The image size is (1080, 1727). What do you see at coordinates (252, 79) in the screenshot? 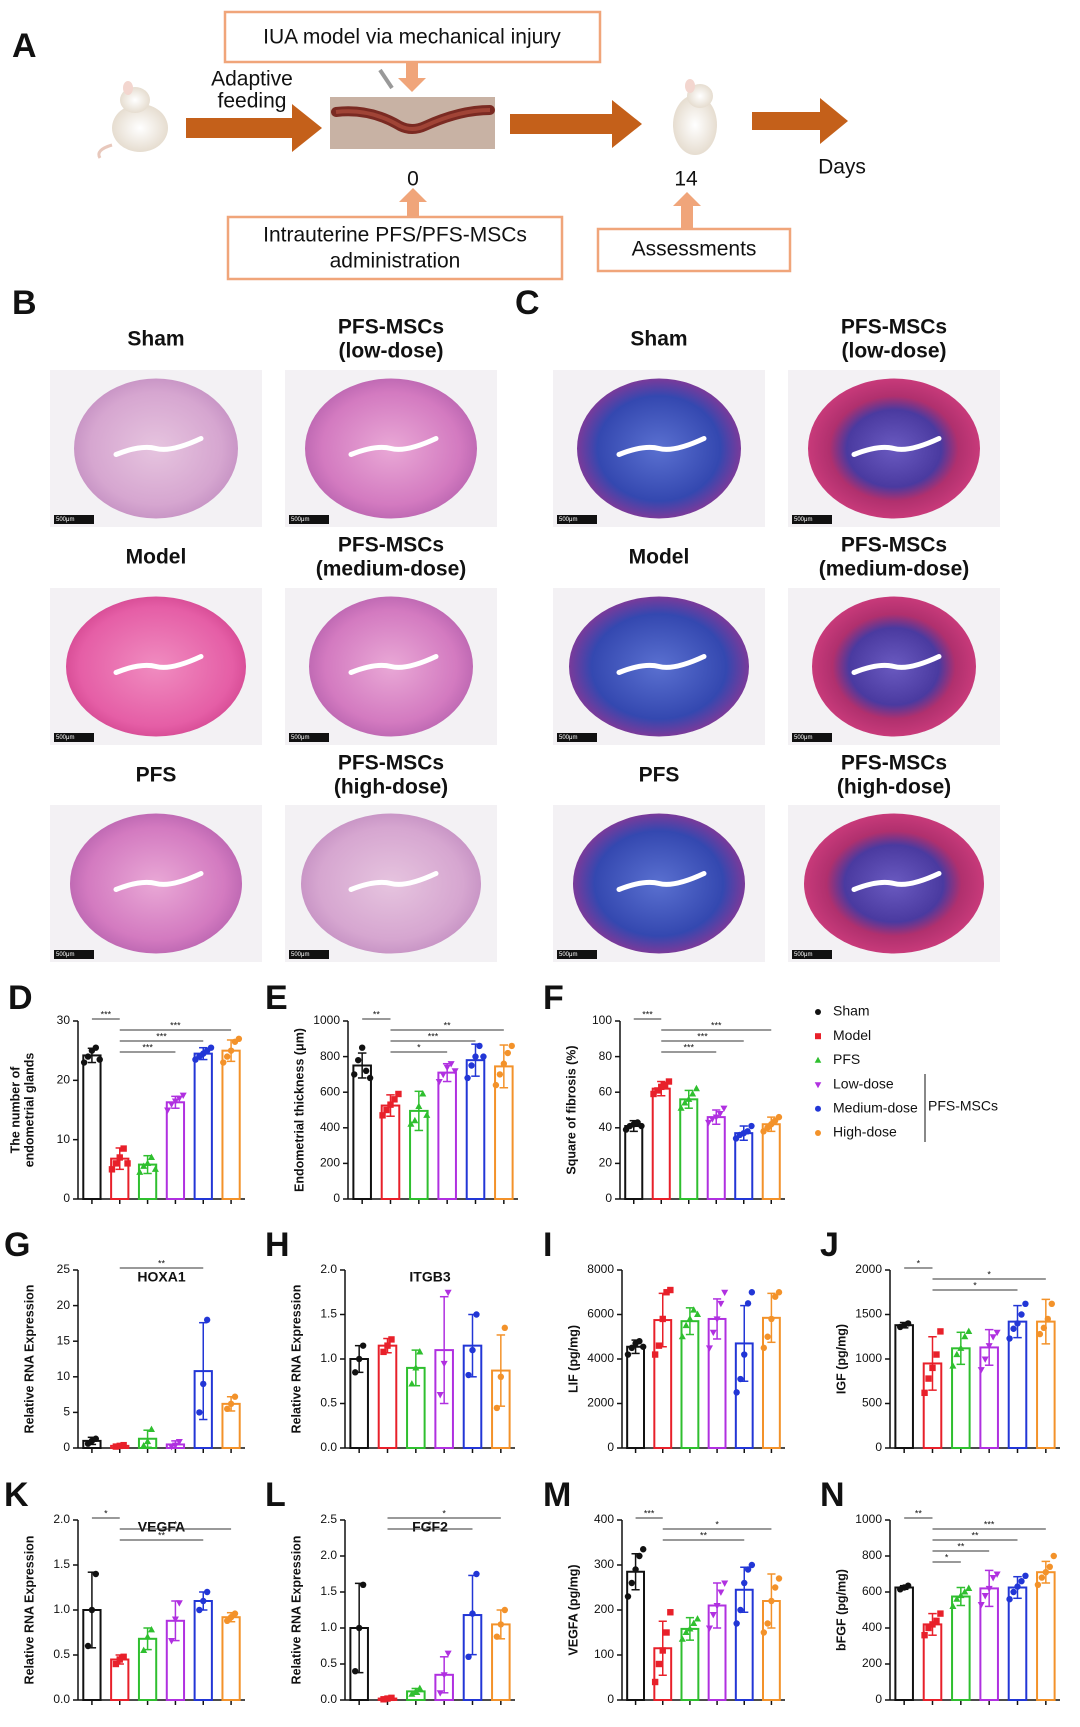
I see `label: Adaptive` at bounding box center [252, 79].